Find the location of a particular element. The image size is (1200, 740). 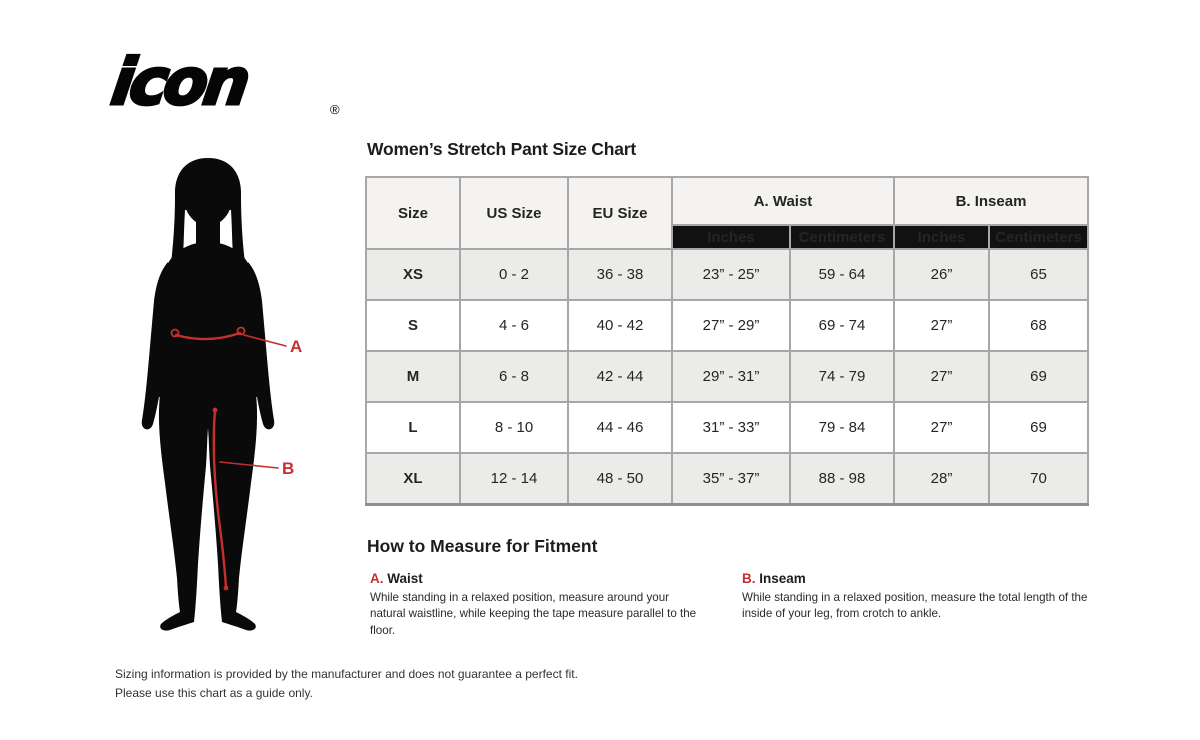

cell-eu-size: 48 - 50 is located at coordinates (620, 478).